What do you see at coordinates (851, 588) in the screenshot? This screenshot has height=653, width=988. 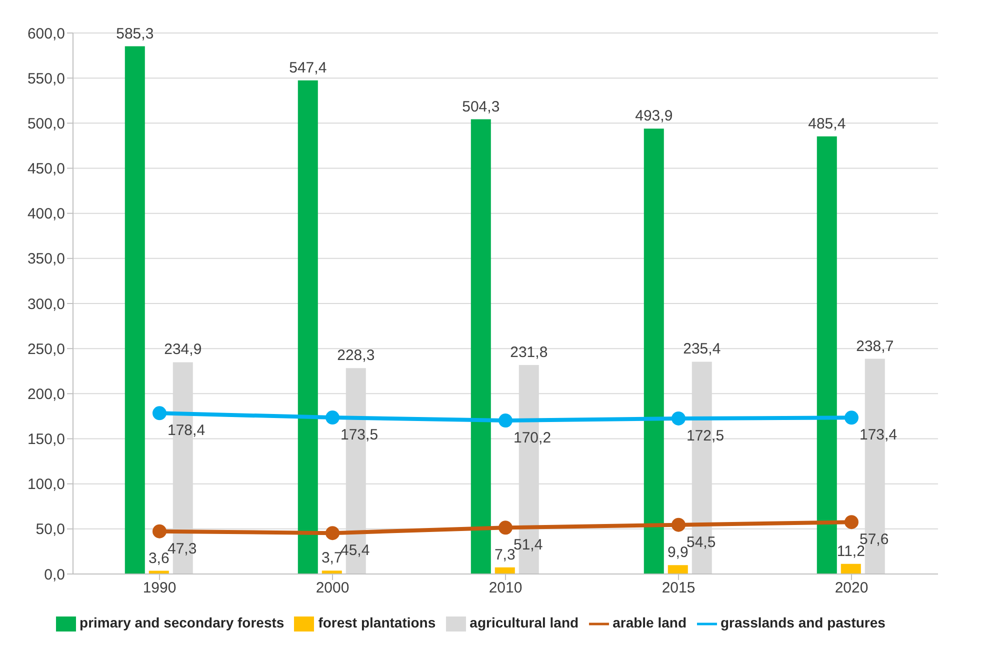 I see `x-tick-label: 2020` at bounding box center [851, 588].